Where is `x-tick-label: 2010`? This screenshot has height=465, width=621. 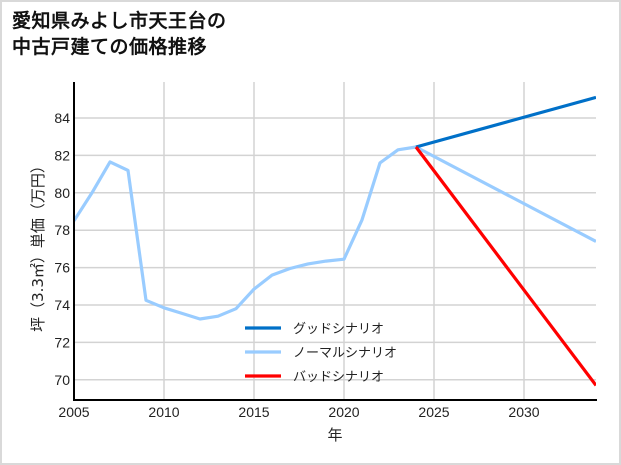
x-tick-label: 2010 is located at coordinates (163, 412).